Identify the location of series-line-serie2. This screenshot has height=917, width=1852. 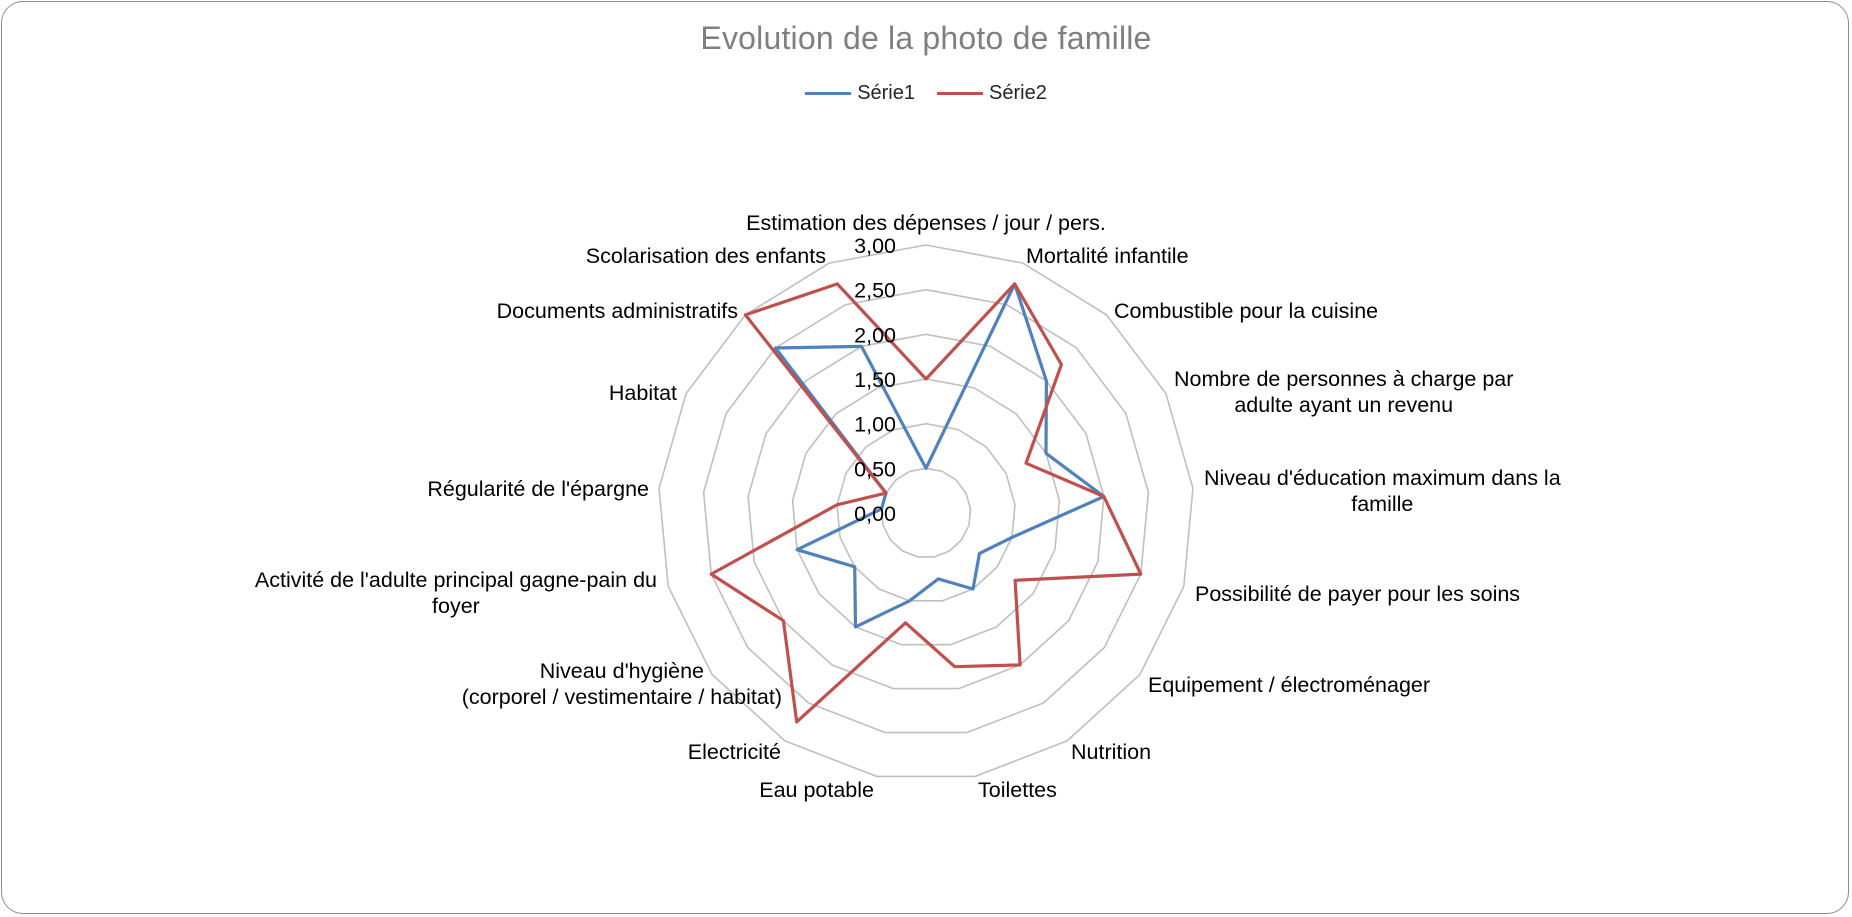
(926, 503).